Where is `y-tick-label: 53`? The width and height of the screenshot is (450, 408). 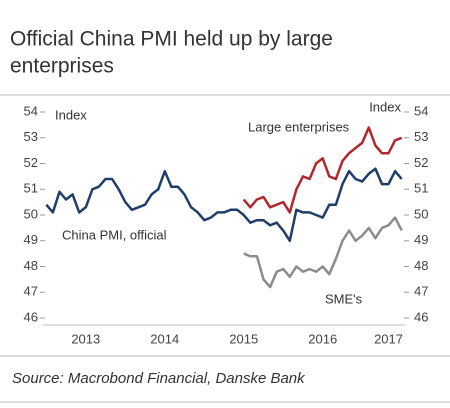
y-tick-label: 53 is located at coordinates (31, 136).